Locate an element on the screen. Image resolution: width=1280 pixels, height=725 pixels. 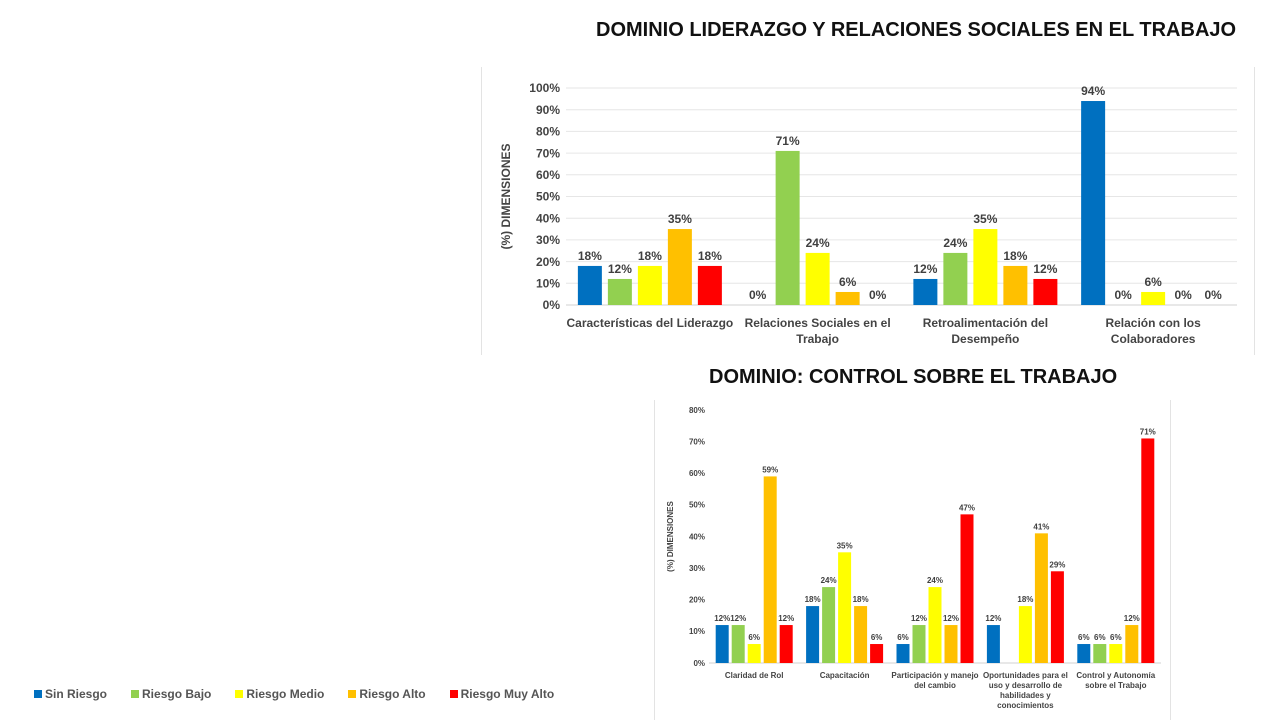
y-tick-label: 0% is located at coordinates (699, 663).